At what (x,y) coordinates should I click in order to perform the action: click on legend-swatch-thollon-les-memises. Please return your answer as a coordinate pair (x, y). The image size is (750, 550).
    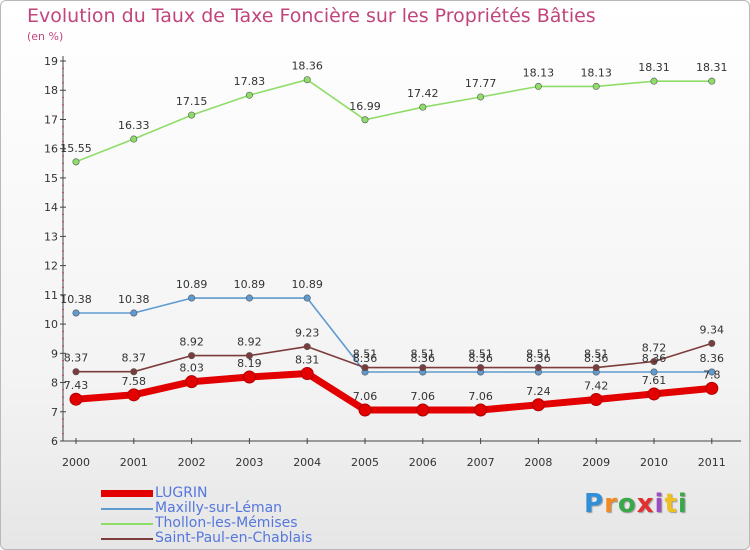
    Looking at the image, I should click on (127, 524).